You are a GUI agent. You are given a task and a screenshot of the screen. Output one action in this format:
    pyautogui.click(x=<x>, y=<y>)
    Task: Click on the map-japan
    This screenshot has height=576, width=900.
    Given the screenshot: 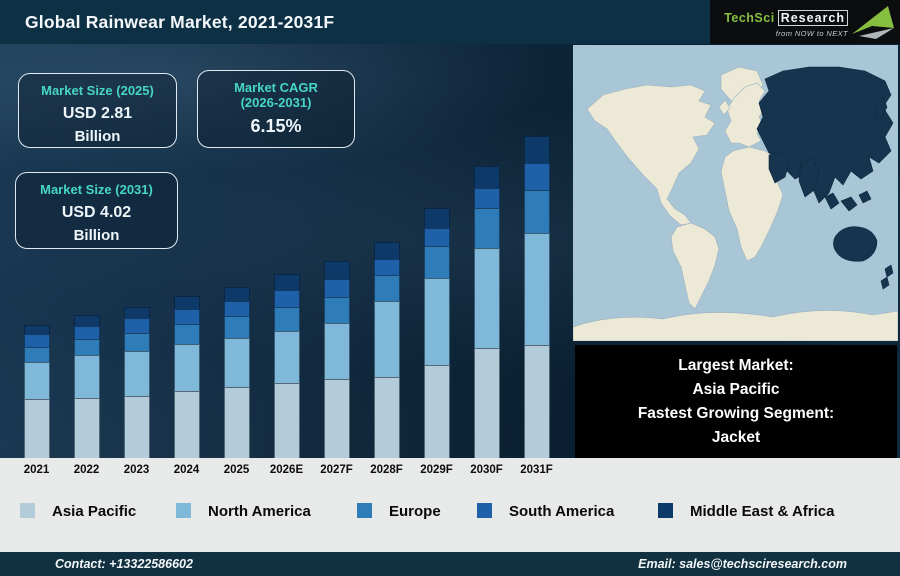 What is the action you would take?
    pyautogui.click(x=881, y=108)
    